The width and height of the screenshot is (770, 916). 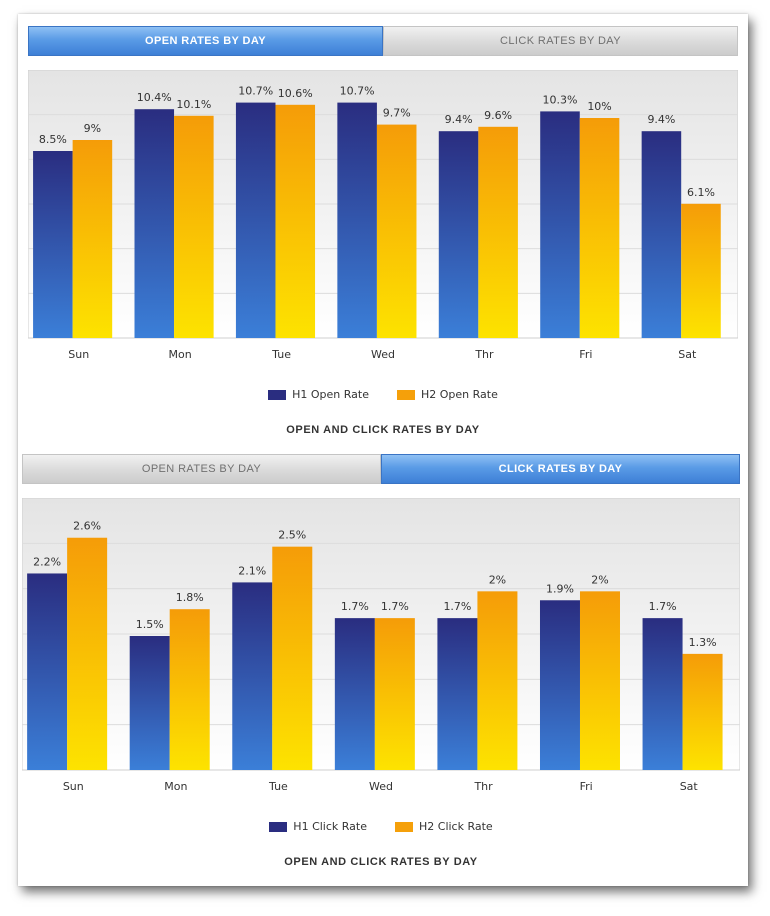 I want to click on legend-item-h1-open: H1 Open Rate, so click(x=318, y=394).